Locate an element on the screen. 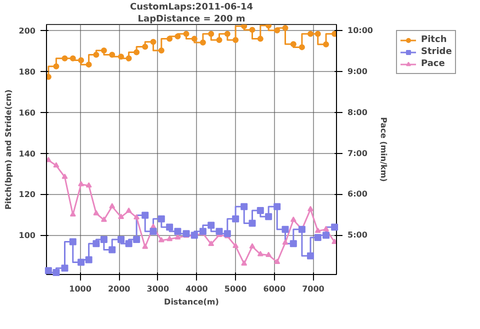 This screenshot has width=480, height=329. chart-subtitle: LapDistance = 200 m is located at coordinates (192, 19).